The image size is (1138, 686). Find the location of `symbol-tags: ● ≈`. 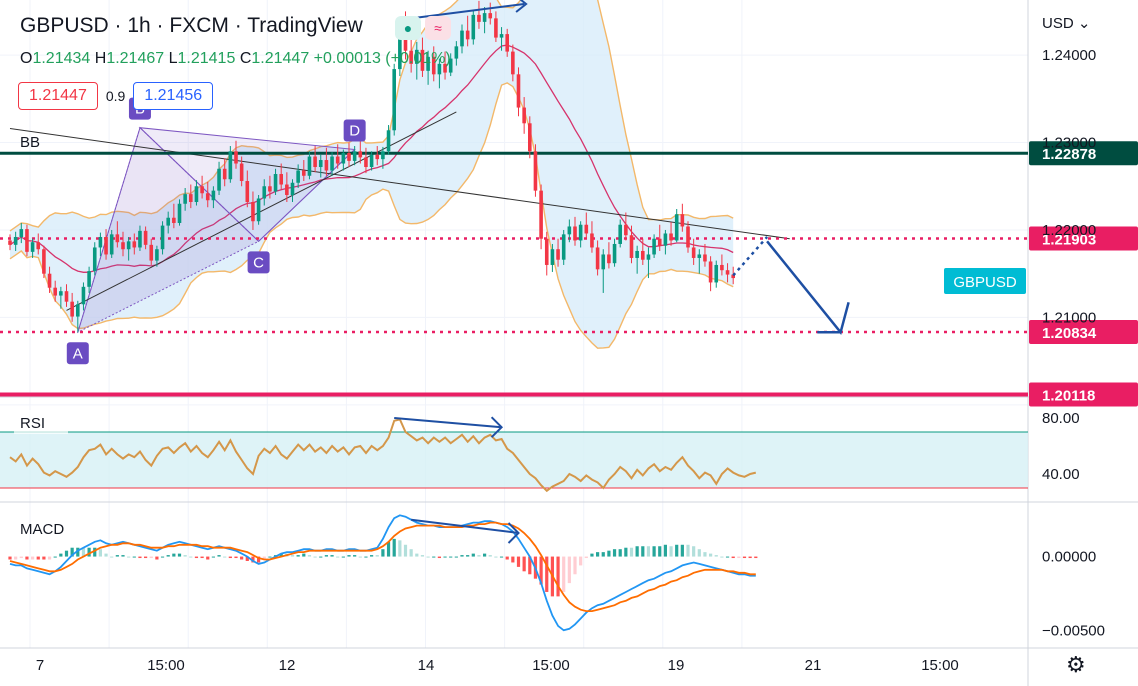

symbol-tags: ● ≈ is located at coordinates (423, 28).